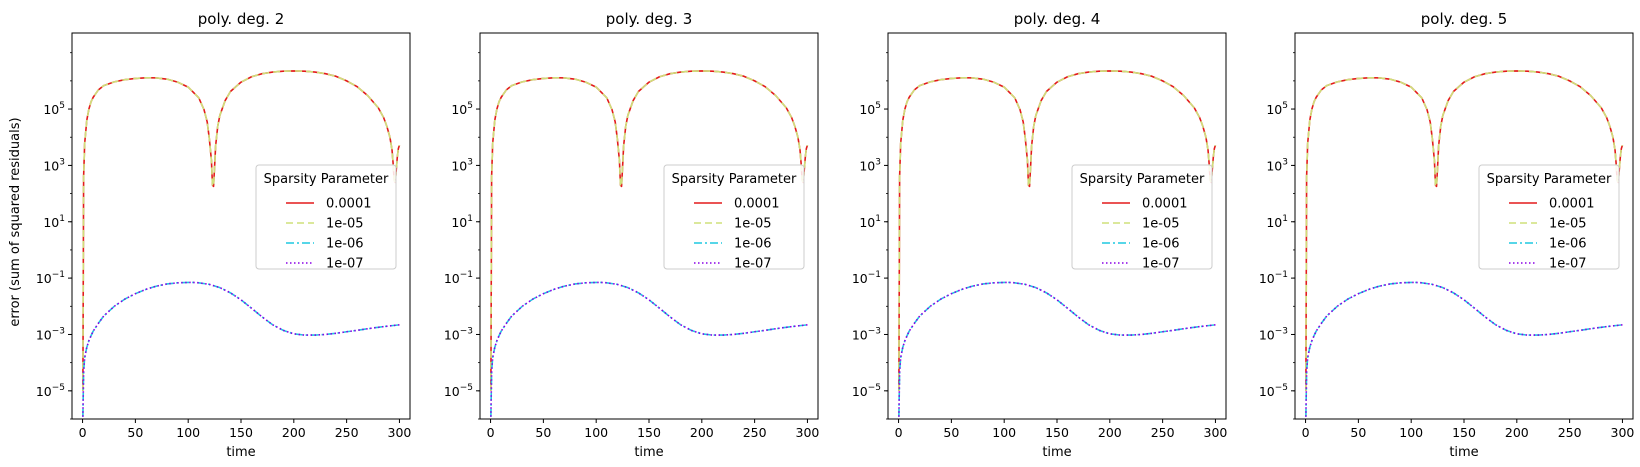 Image resolution: width=1640 pixels, height=467 pixels. I want to click on figure-ylabel: error (sum of squared residuals), so click(15, 221).